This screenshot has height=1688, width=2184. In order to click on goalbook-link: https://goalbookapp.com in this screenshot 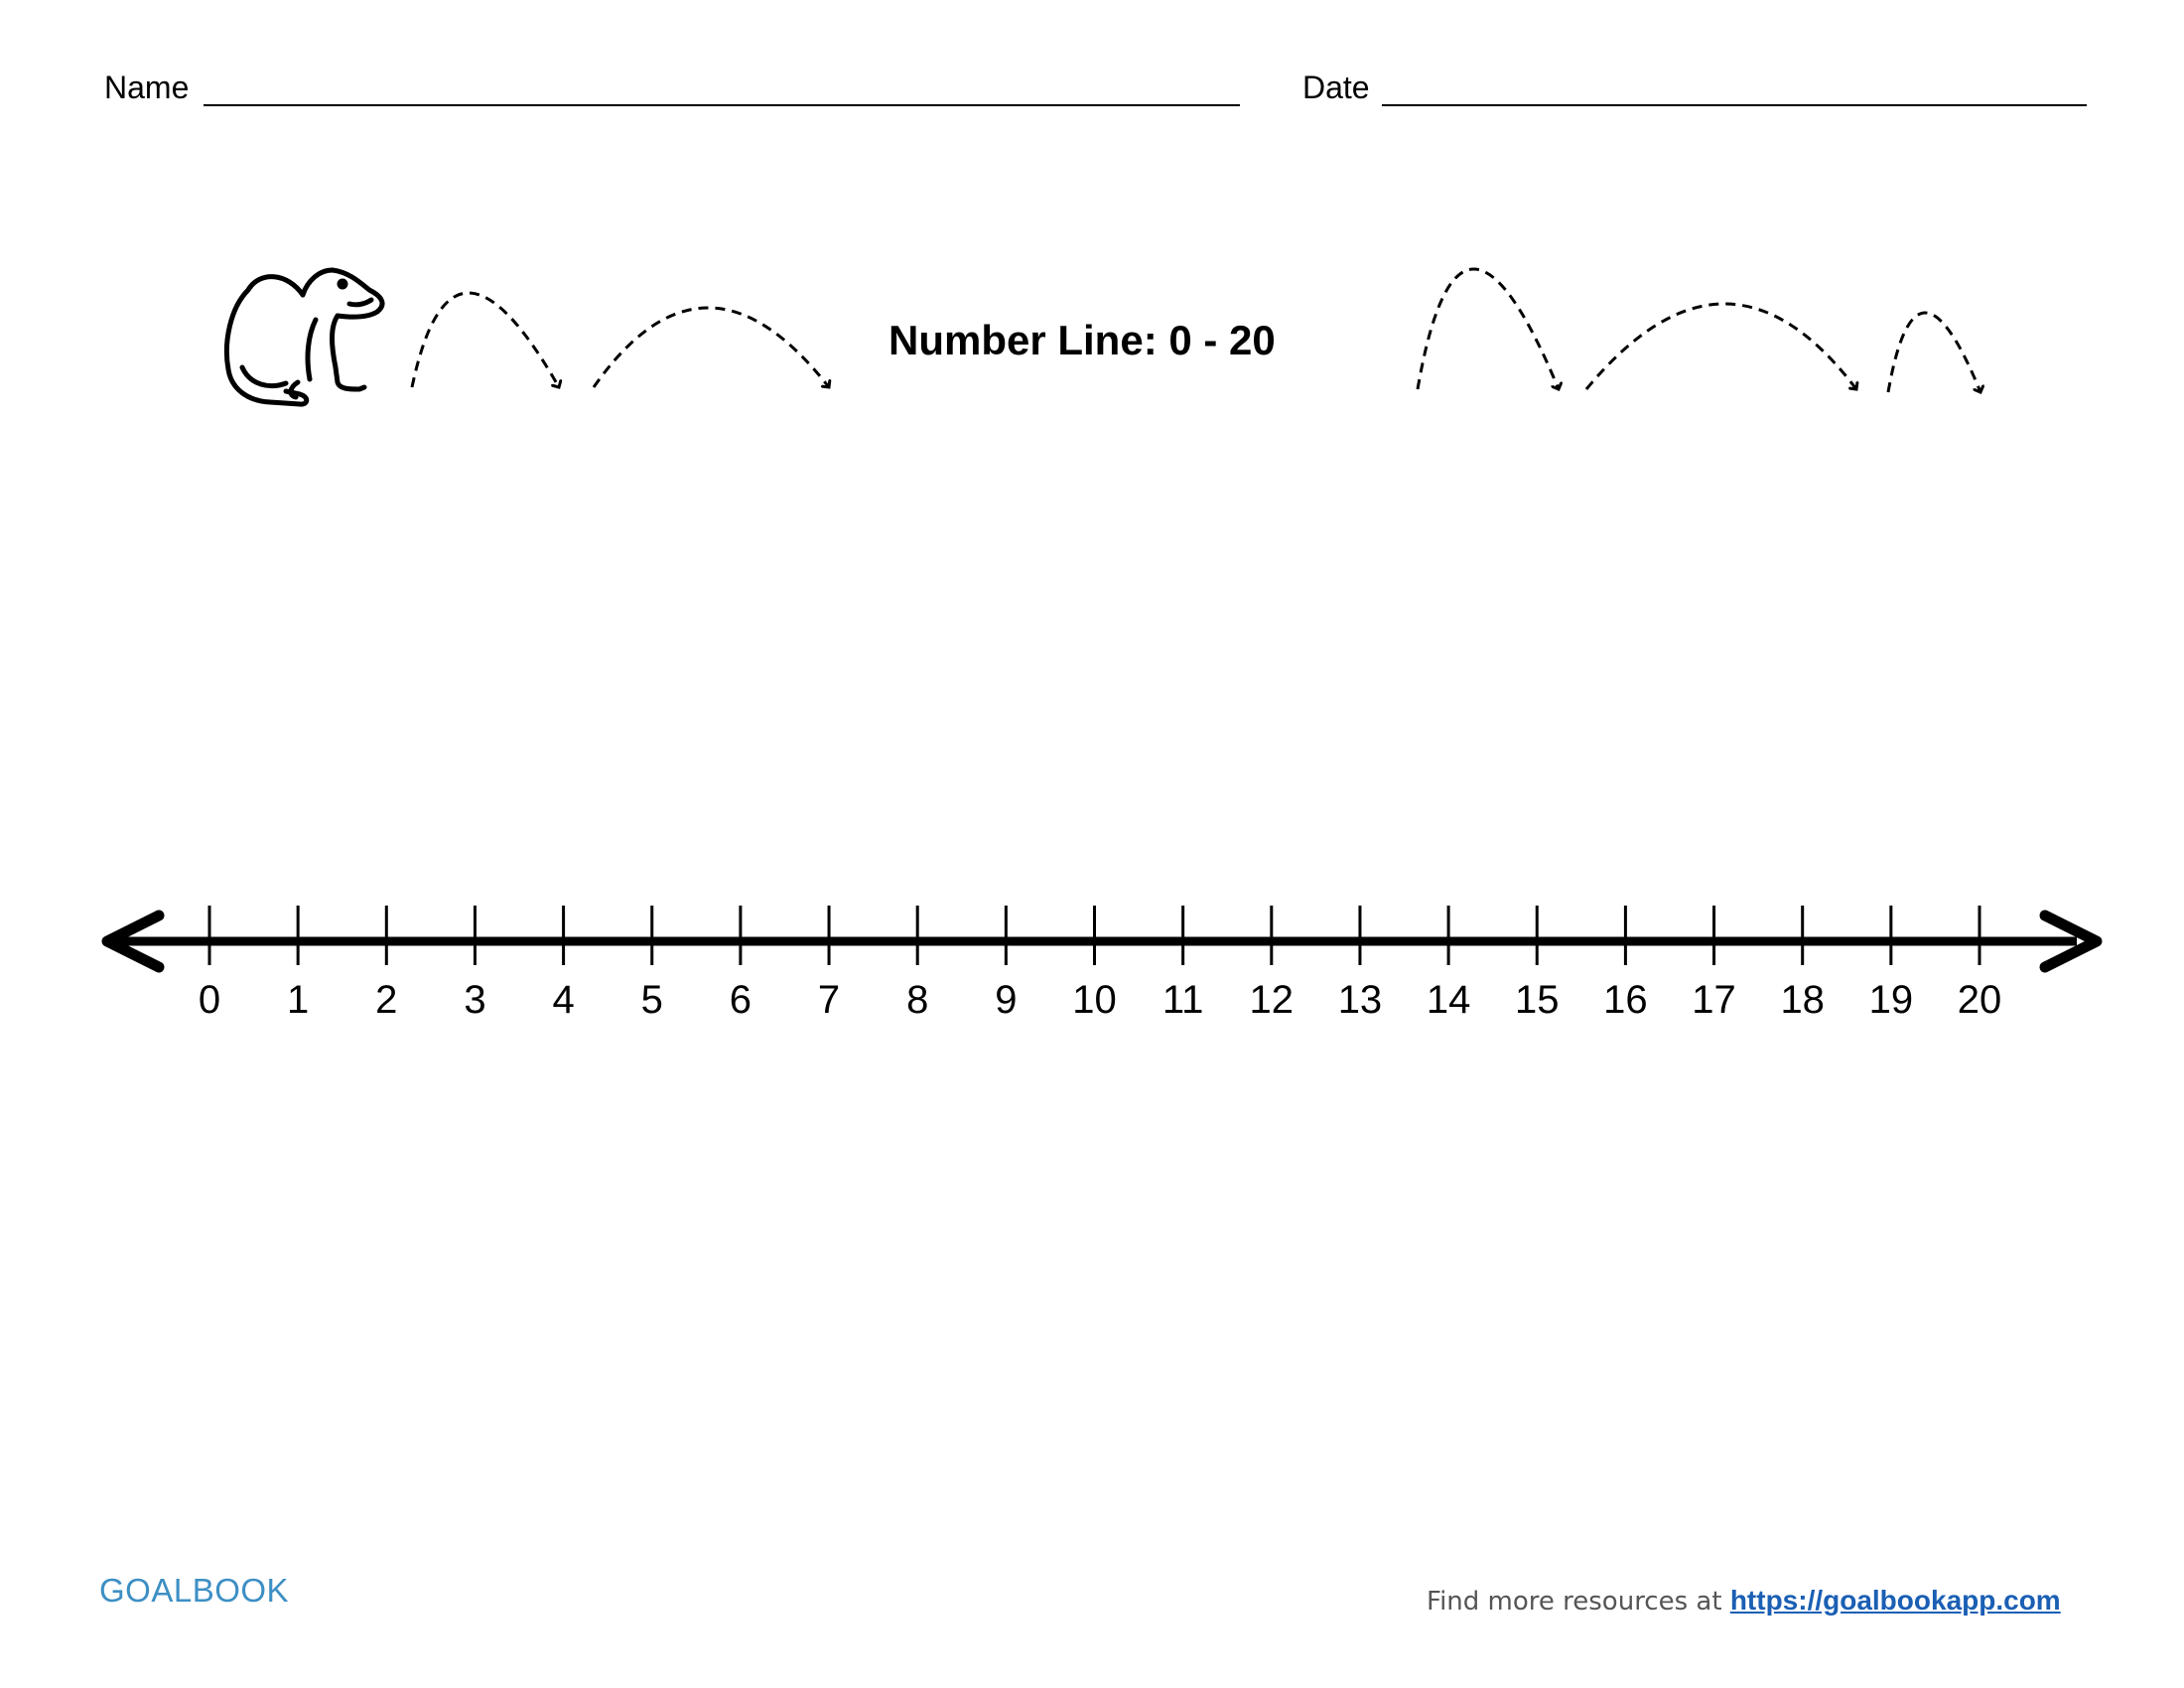, I will do `click(1895, 1600)`.